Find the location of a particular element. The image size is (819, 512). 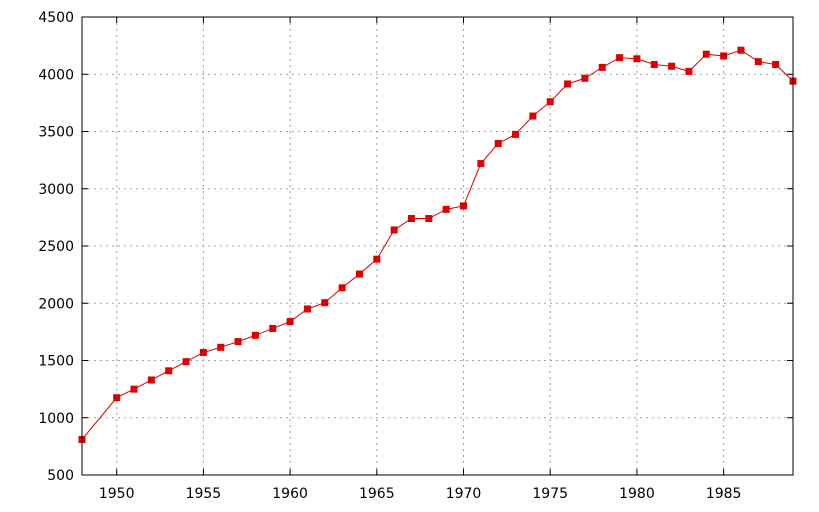

x-tick-label: 1985 is located at coordinates (724, 494).